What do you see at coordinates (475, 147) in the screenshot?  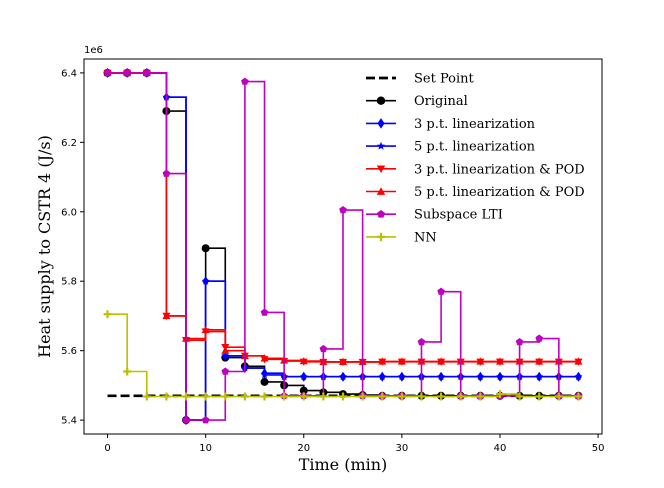 I see `legend-label: 5 p.t. linearization` at bounding box center [475, 147].